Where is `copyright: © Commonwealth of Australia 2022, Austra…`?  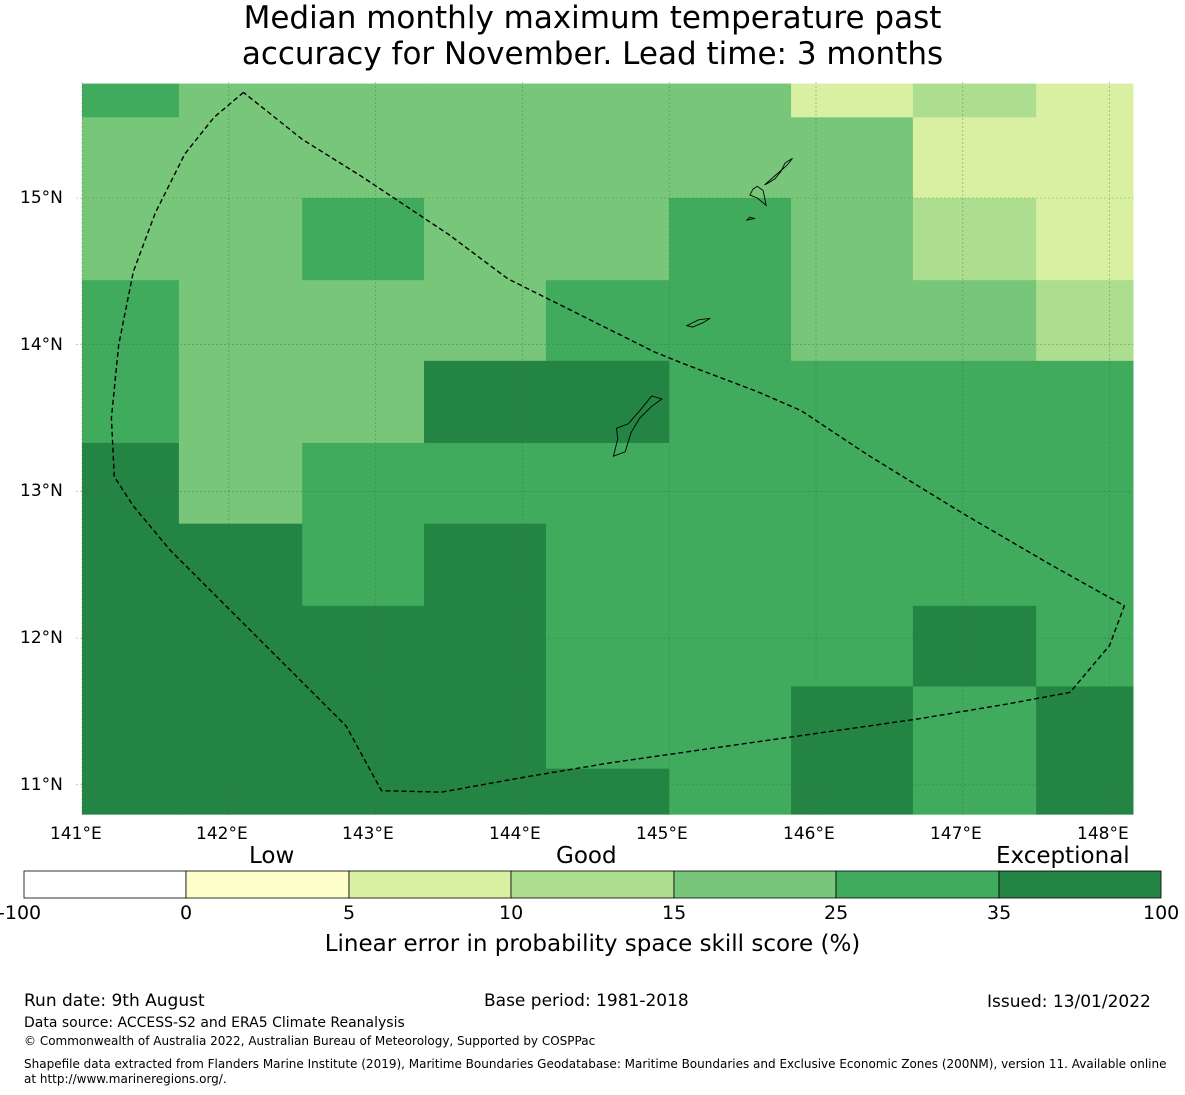 copyright: © Commonwealth of Australia 2022, Austra… is located at coordinates (310, 1041).